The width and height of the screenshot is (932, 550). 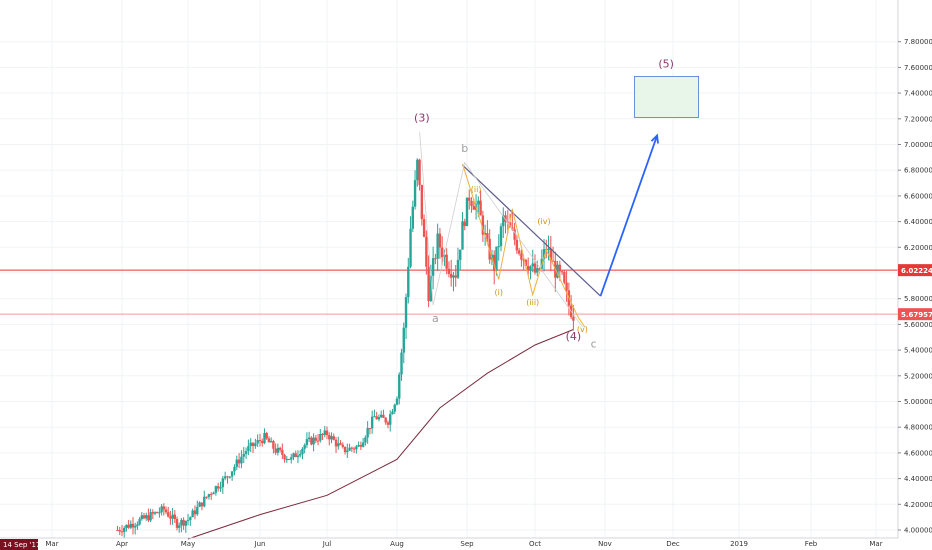 What do you see at coordinates (918, 453) in the screenshot?
I see `price-tick-label: 4.60000` at bounding box center [918, 453].